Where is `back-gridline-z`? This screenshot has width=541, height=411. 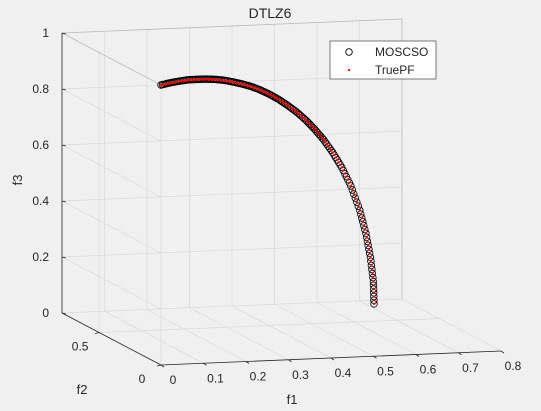 back-gridline-z is located at coordinates (232, 250).